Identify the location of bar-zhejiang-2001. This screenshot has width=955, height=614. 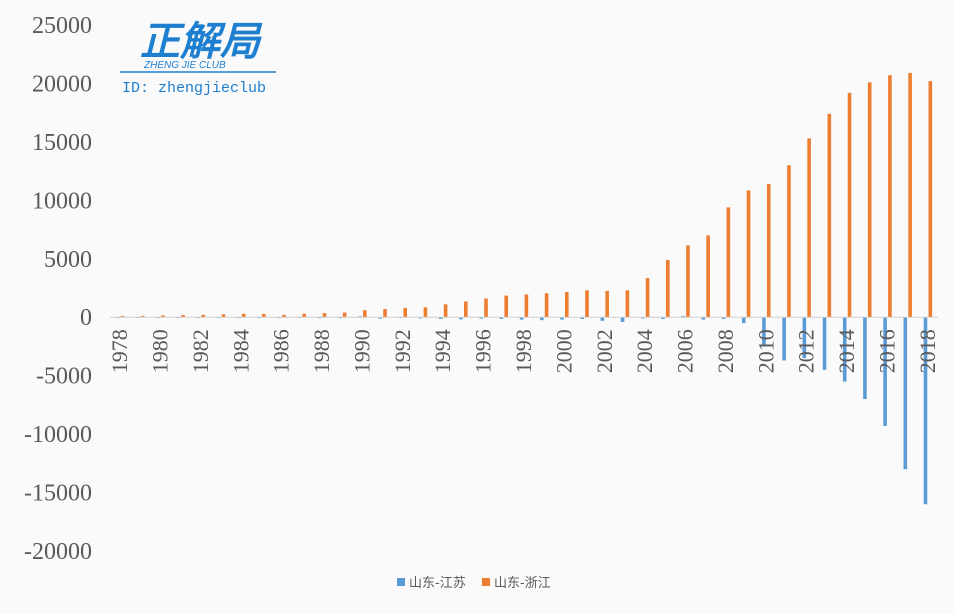
(587, 304).